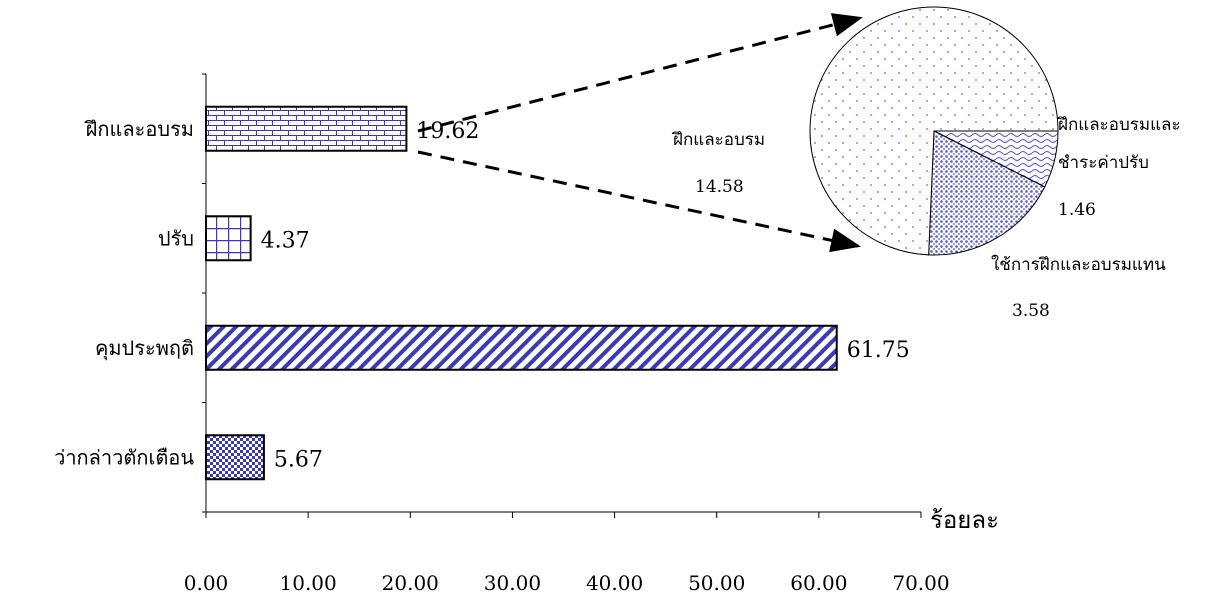 The width and height of the screenshot is (1220, 606). What do you see at coordinates (512, 583) in the screenshot?
I see `x-tick-label: 30.00` at bounding box center [512, 583].